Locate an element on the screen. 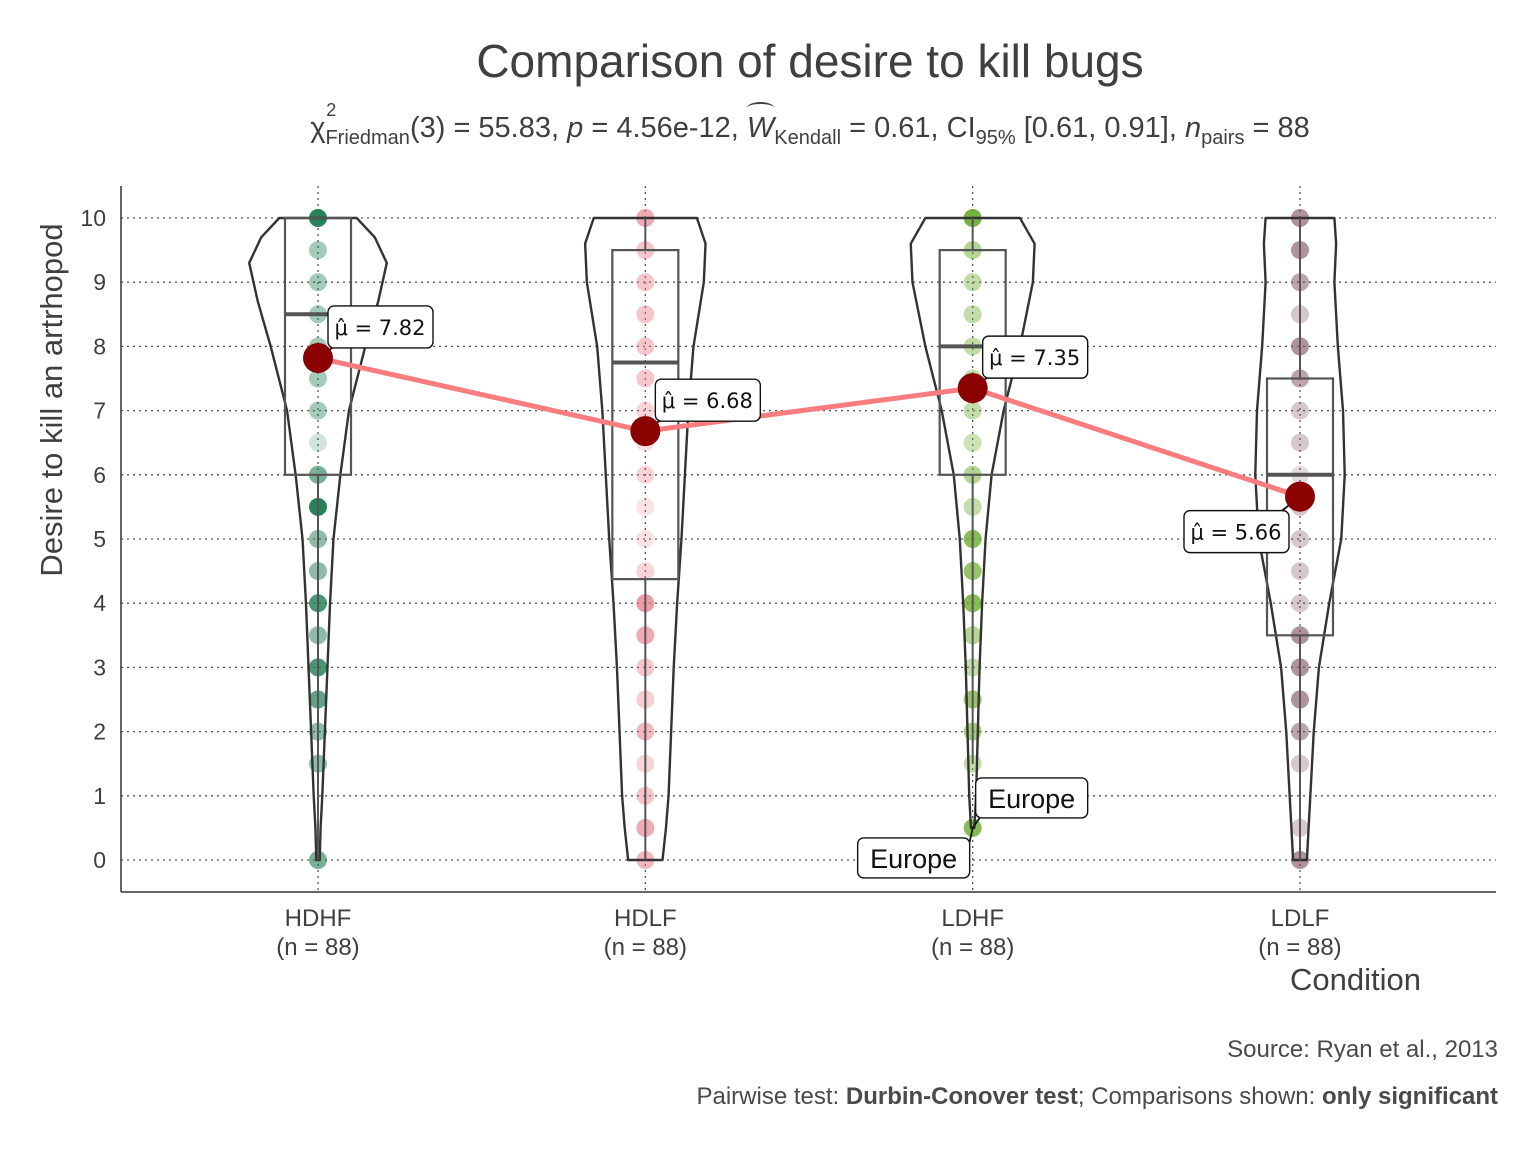  ci-value: [0.61, 0.91], is located at coordinates (1100, 128).